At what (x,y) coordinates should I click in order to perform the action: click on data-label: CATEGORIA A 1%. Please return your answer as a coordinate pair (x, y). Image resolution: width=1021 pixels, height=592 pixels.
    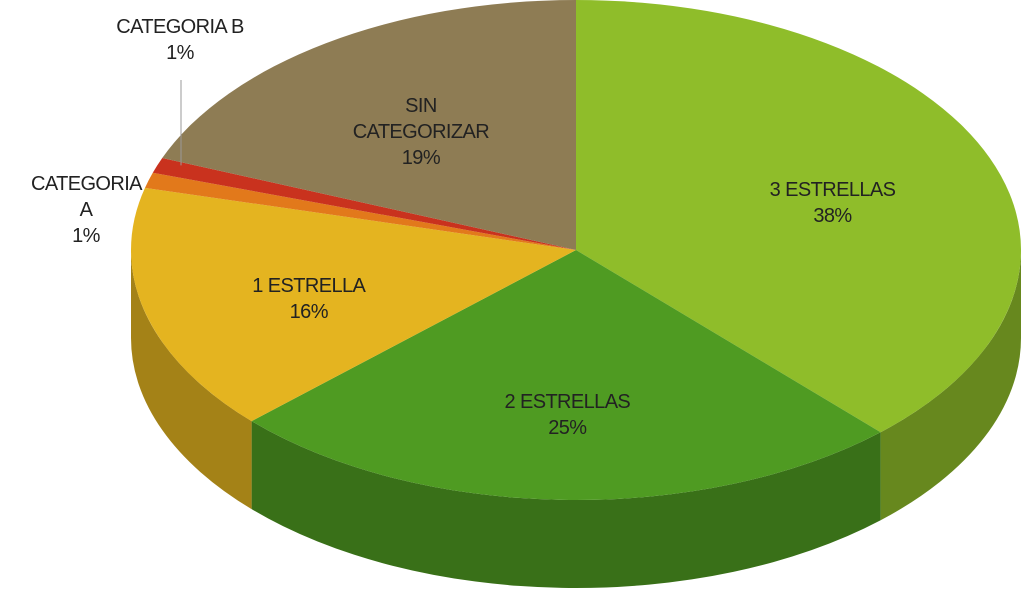
    Looking at the image, I should click on (87, 210).